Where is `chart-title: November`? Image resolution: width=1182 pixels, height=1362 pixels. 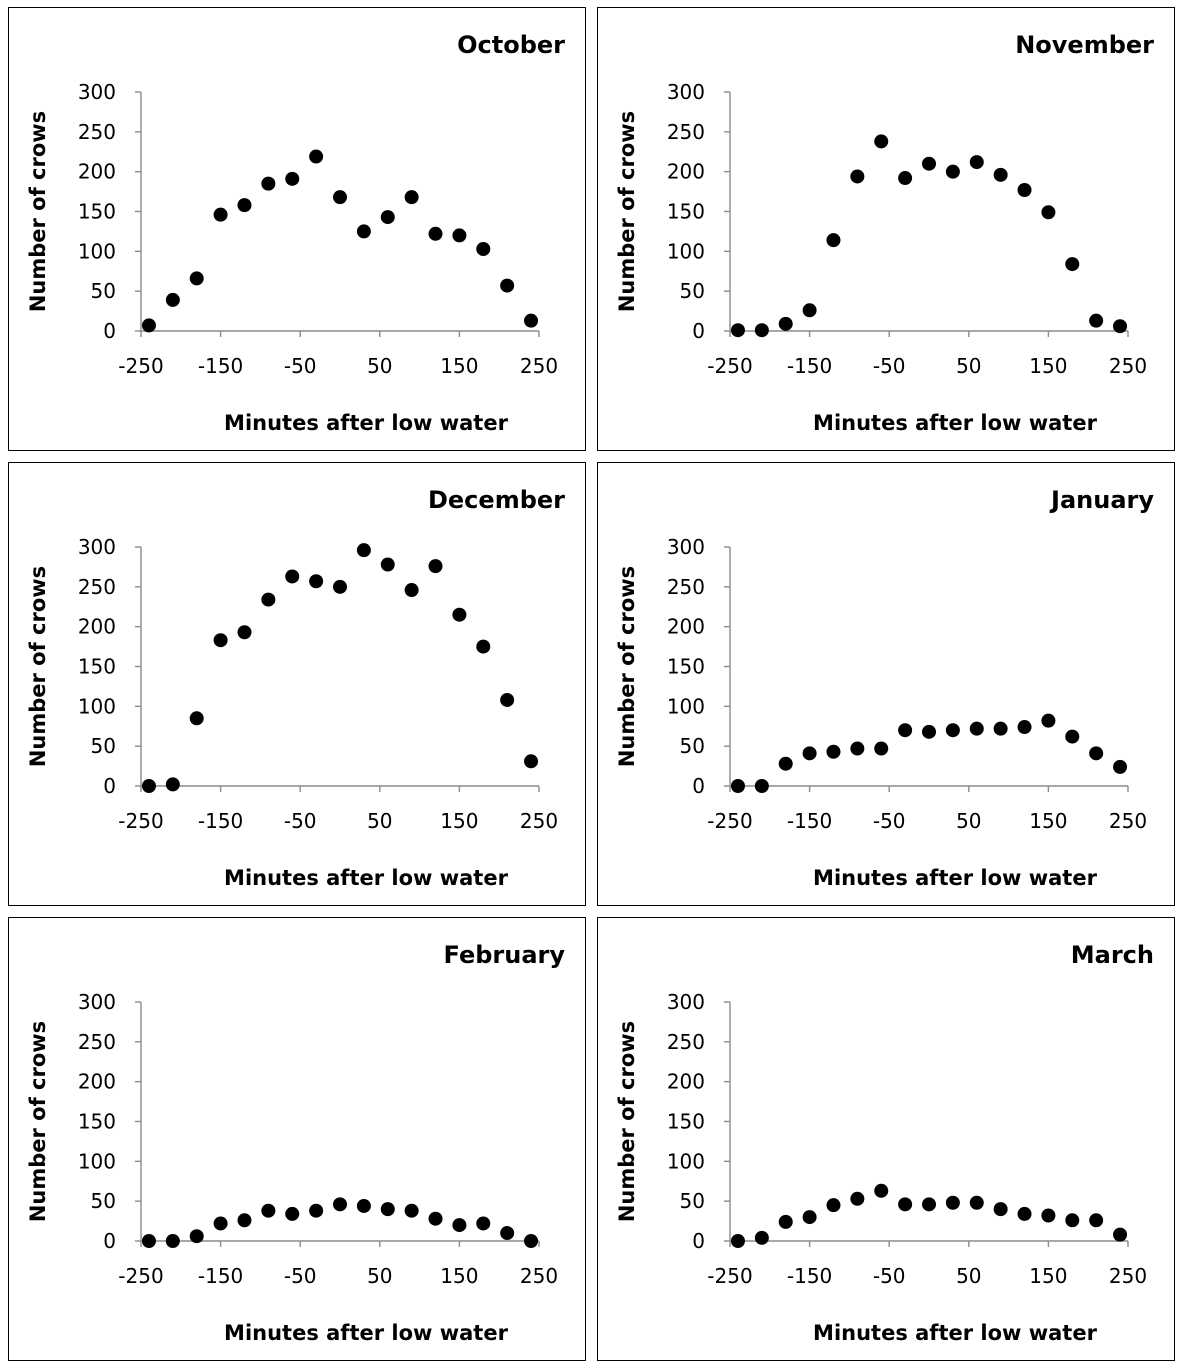
chart-title: November is located at coordinates (1084, 45).